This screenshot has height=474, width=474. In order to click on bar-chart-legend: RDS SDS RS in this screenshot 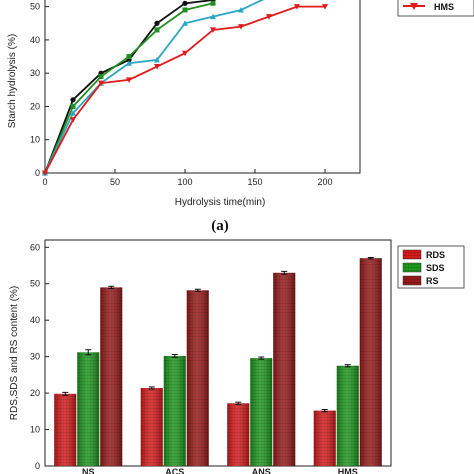, I will do `click(431, 267)`.